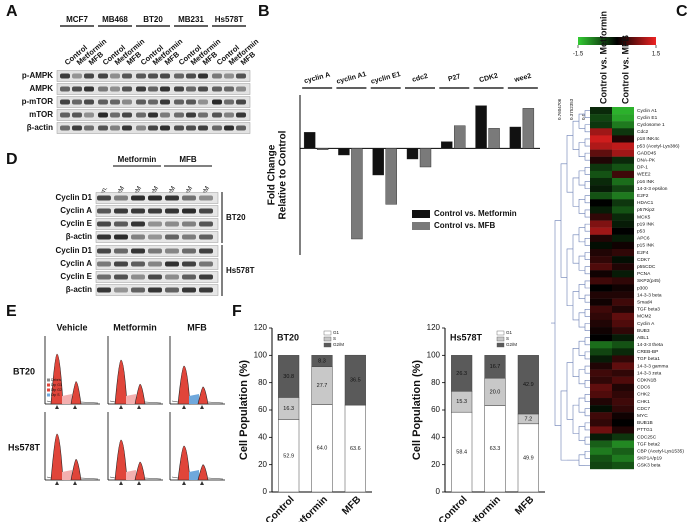 This screenshot has width=700, height=522. What do you see at coordinates (461, 374) in the screenshot?
I see `value-label: 26.3` at bounding box center [461, 374].